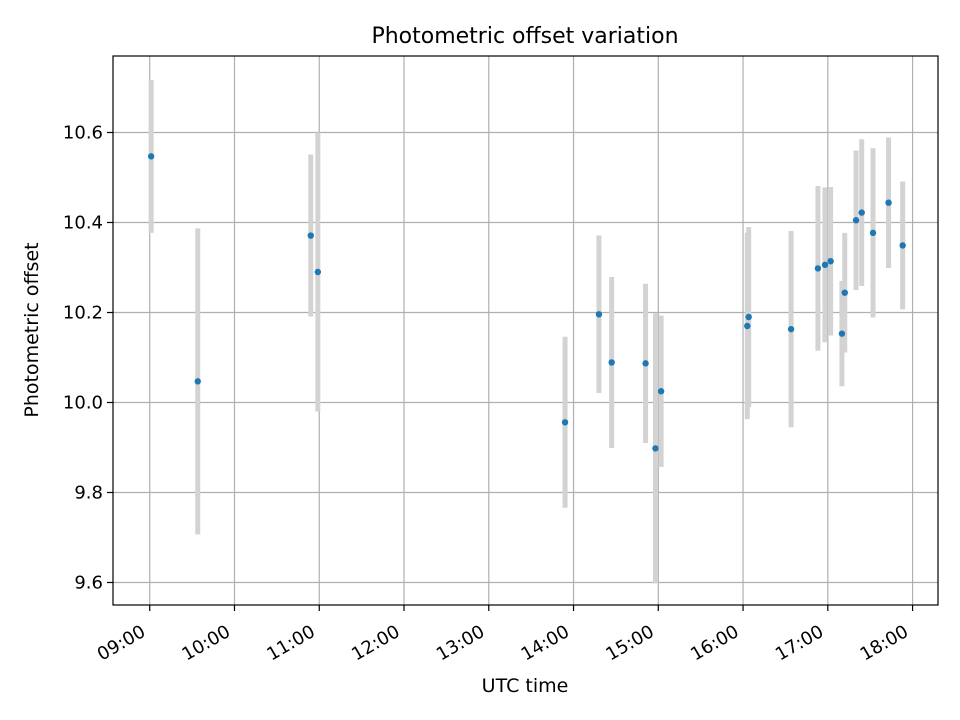 This screenshot has height=720, width=960. I want to click on y-axis-ticks: 9.6 9.8 10.0 10.2 10.4 10.6, so click(88, 358).